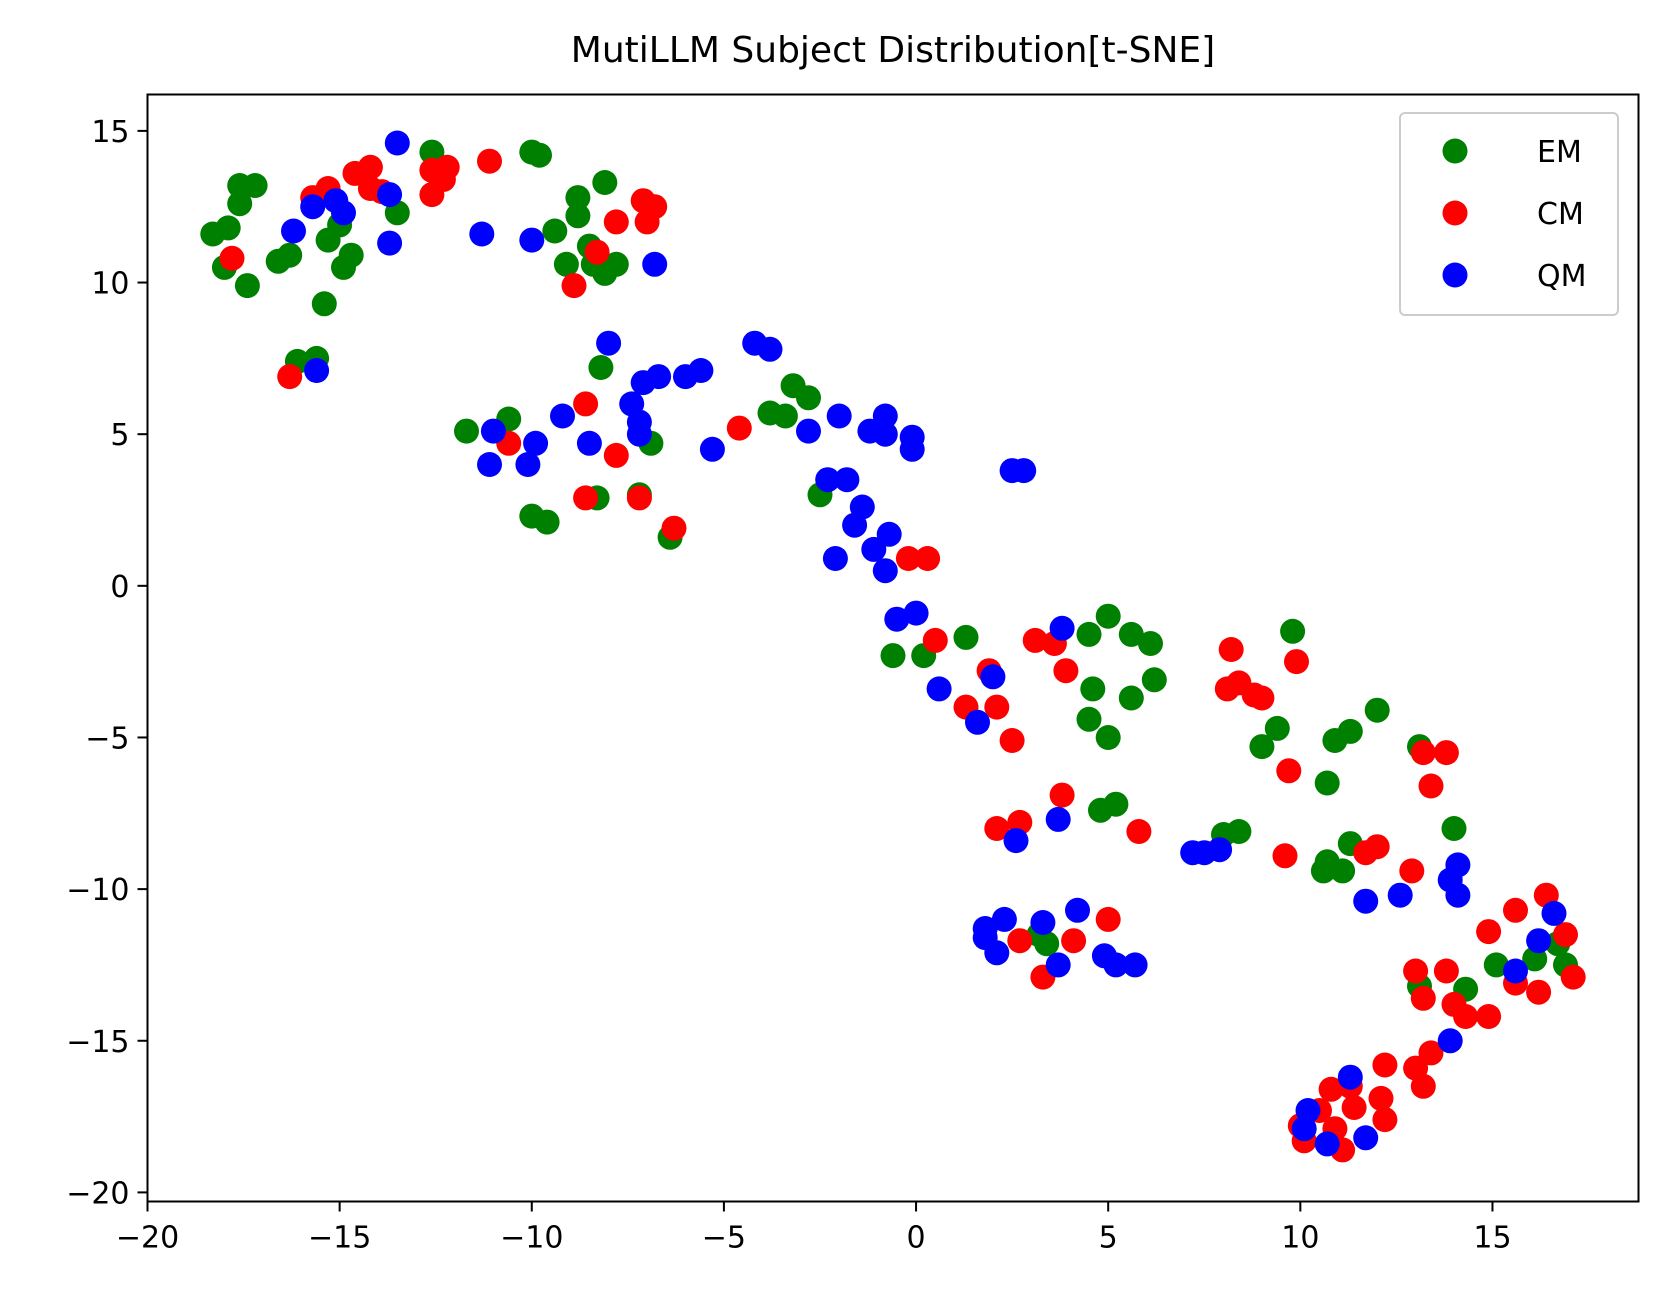 This screenshot has height=1307, width=1665. Describe the element at coordinates (916, 1238) in the screenshot. I see `x-tick-label: 0` at that location.